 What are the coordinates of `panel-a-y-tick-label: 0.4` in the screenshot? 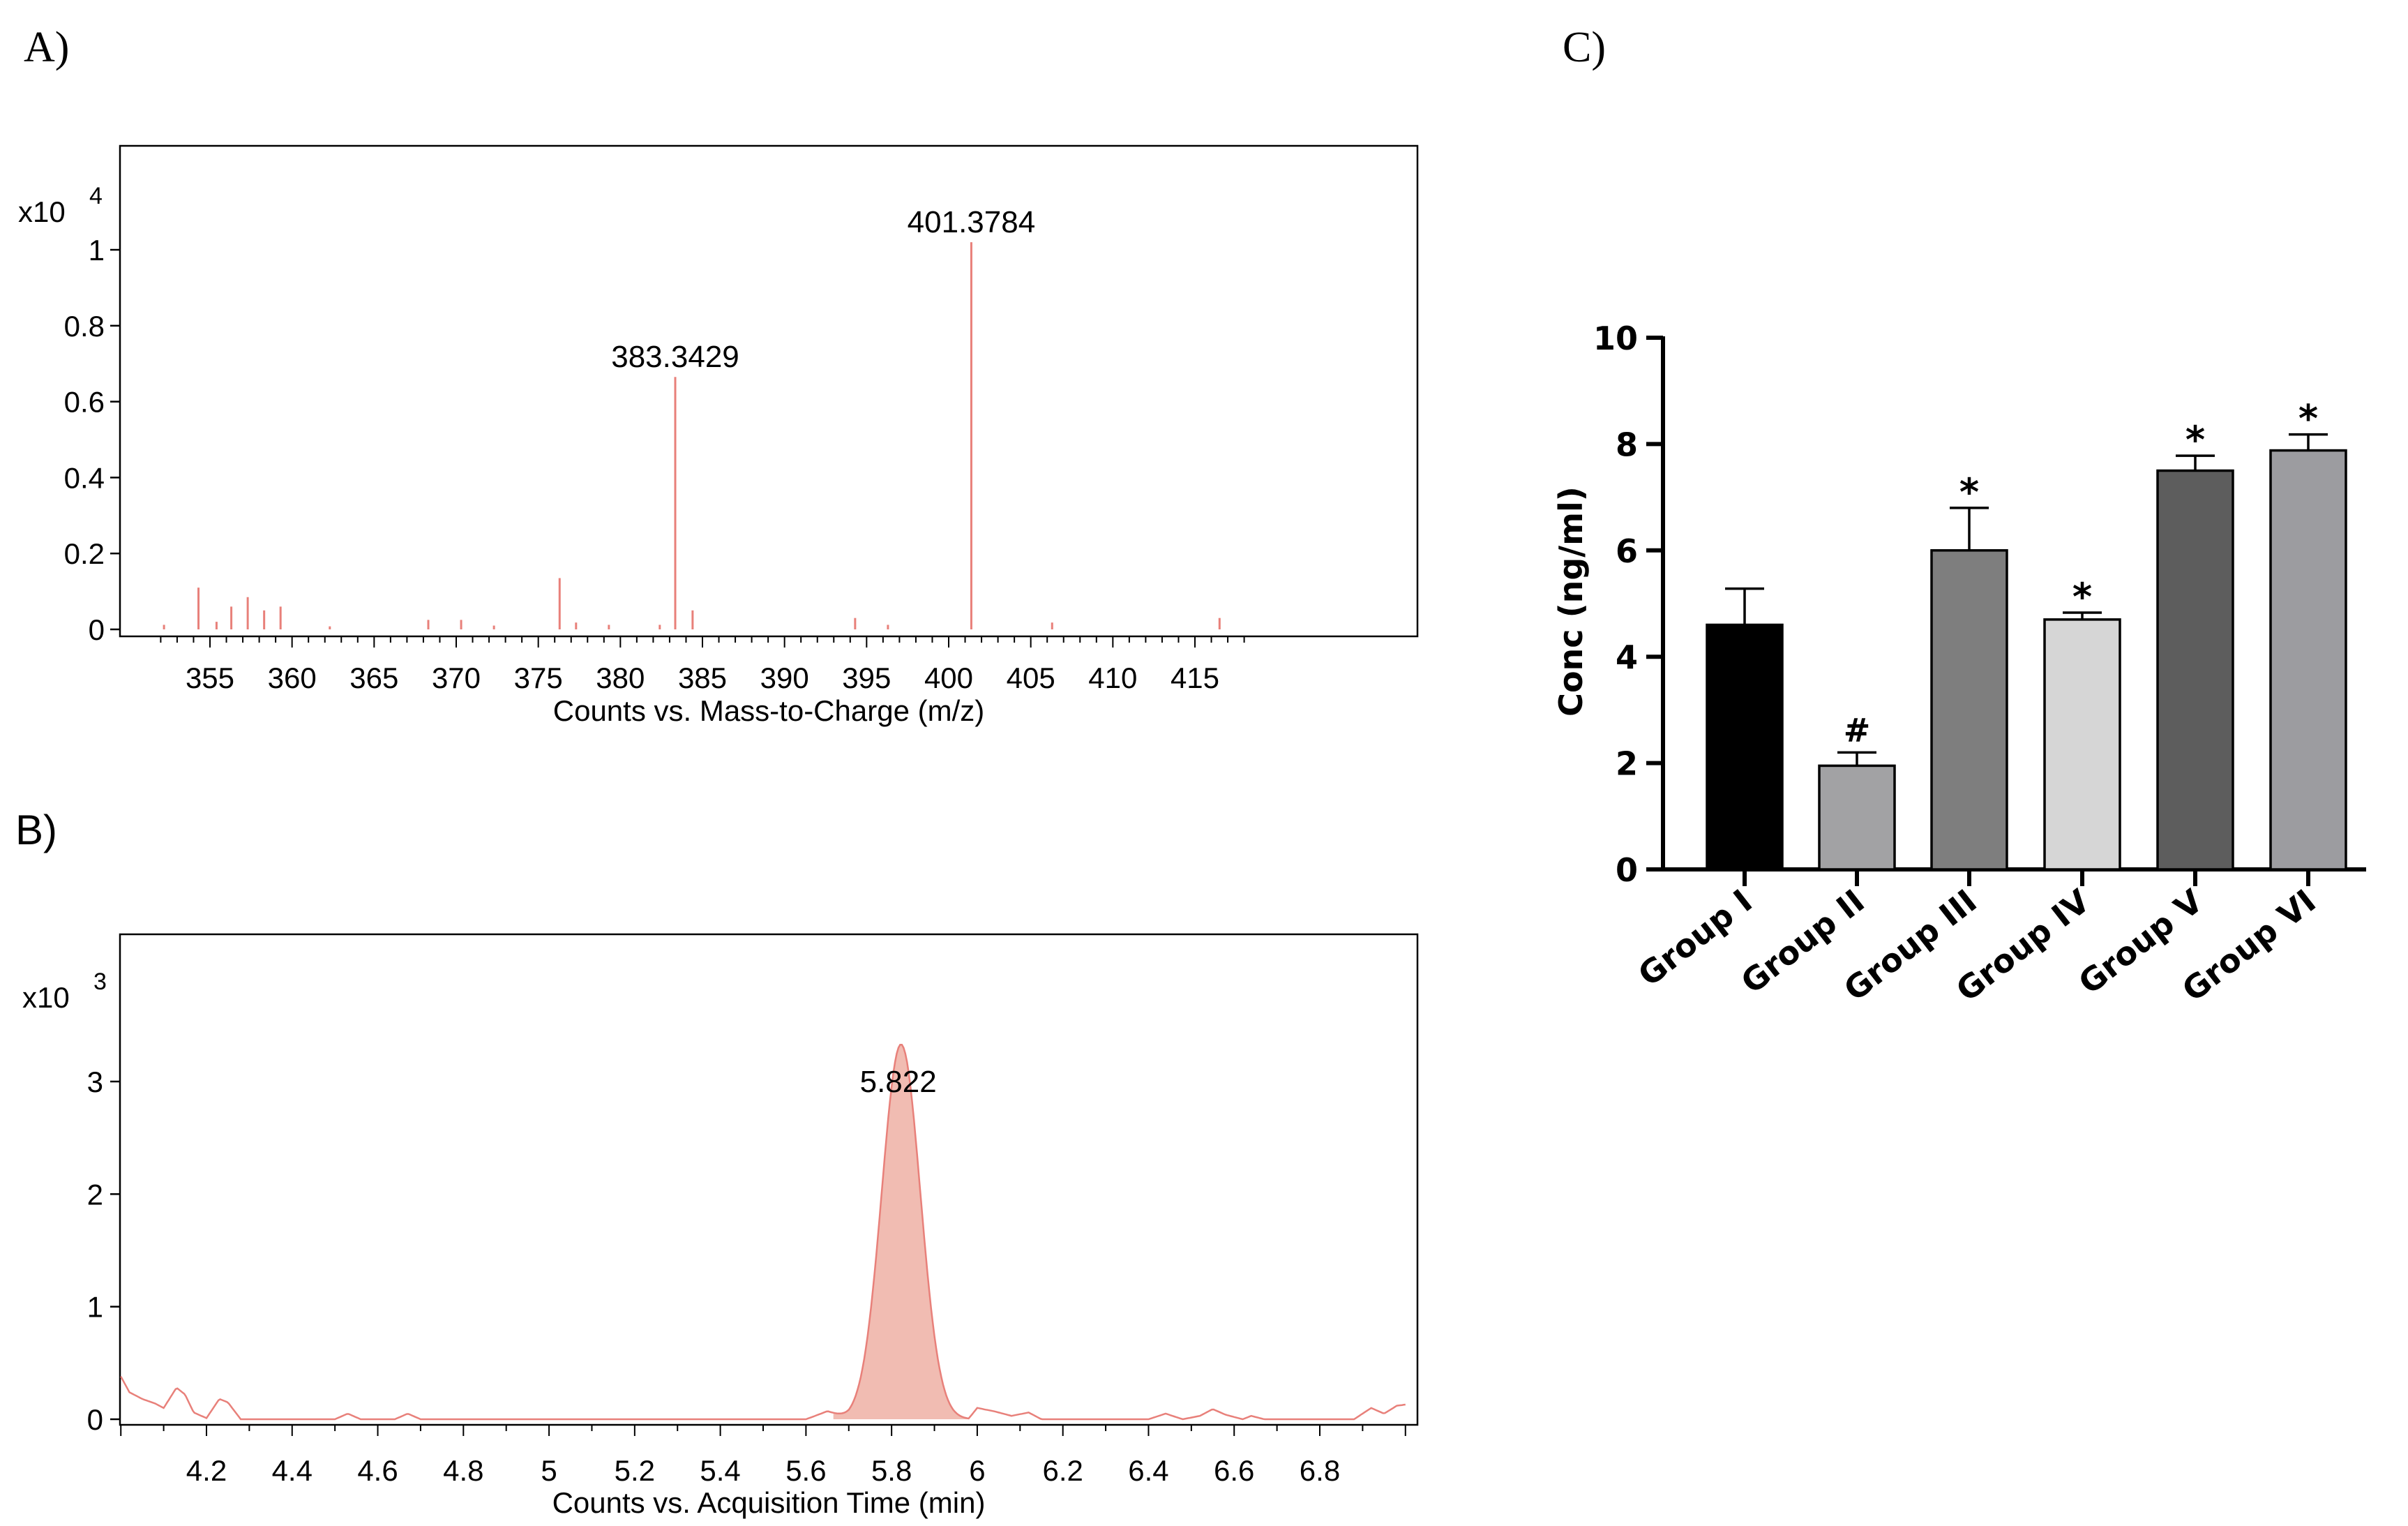 It's located at (84, 477).